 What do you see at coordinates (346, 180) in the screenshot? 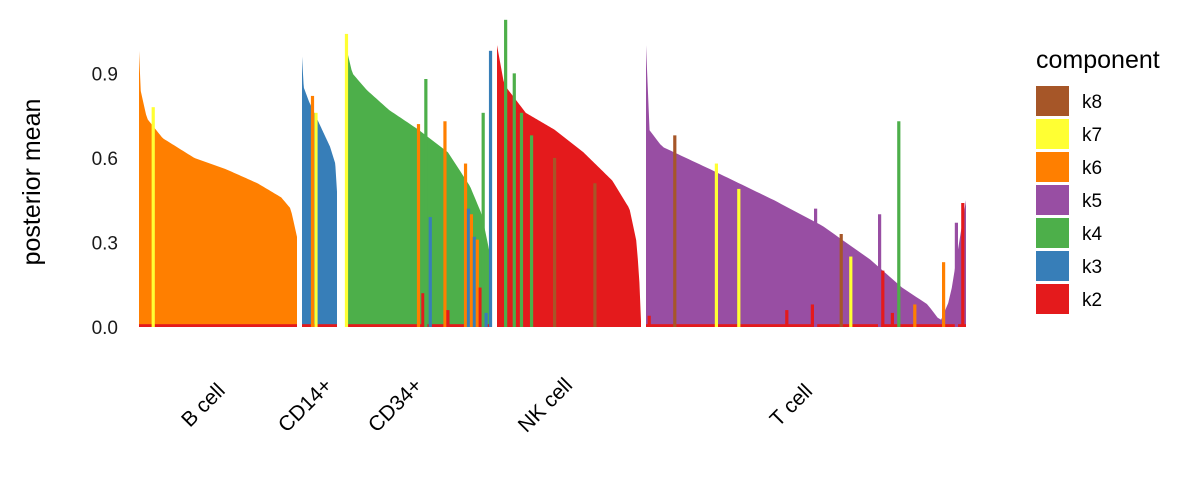
I see `spike-cd34-k7` at bounding box center [346, 180].